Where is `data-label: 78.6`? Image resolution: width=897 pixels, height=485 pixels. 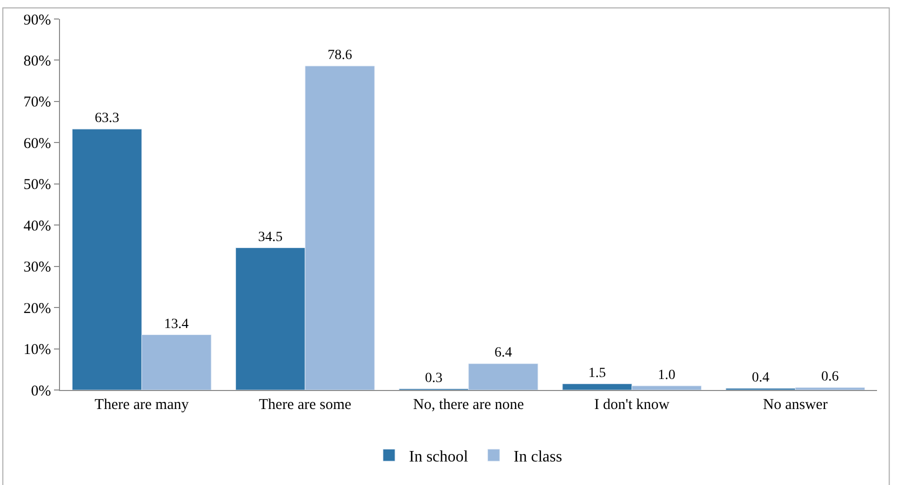 data-label: 78.6 is located at coordinates (340, 55).